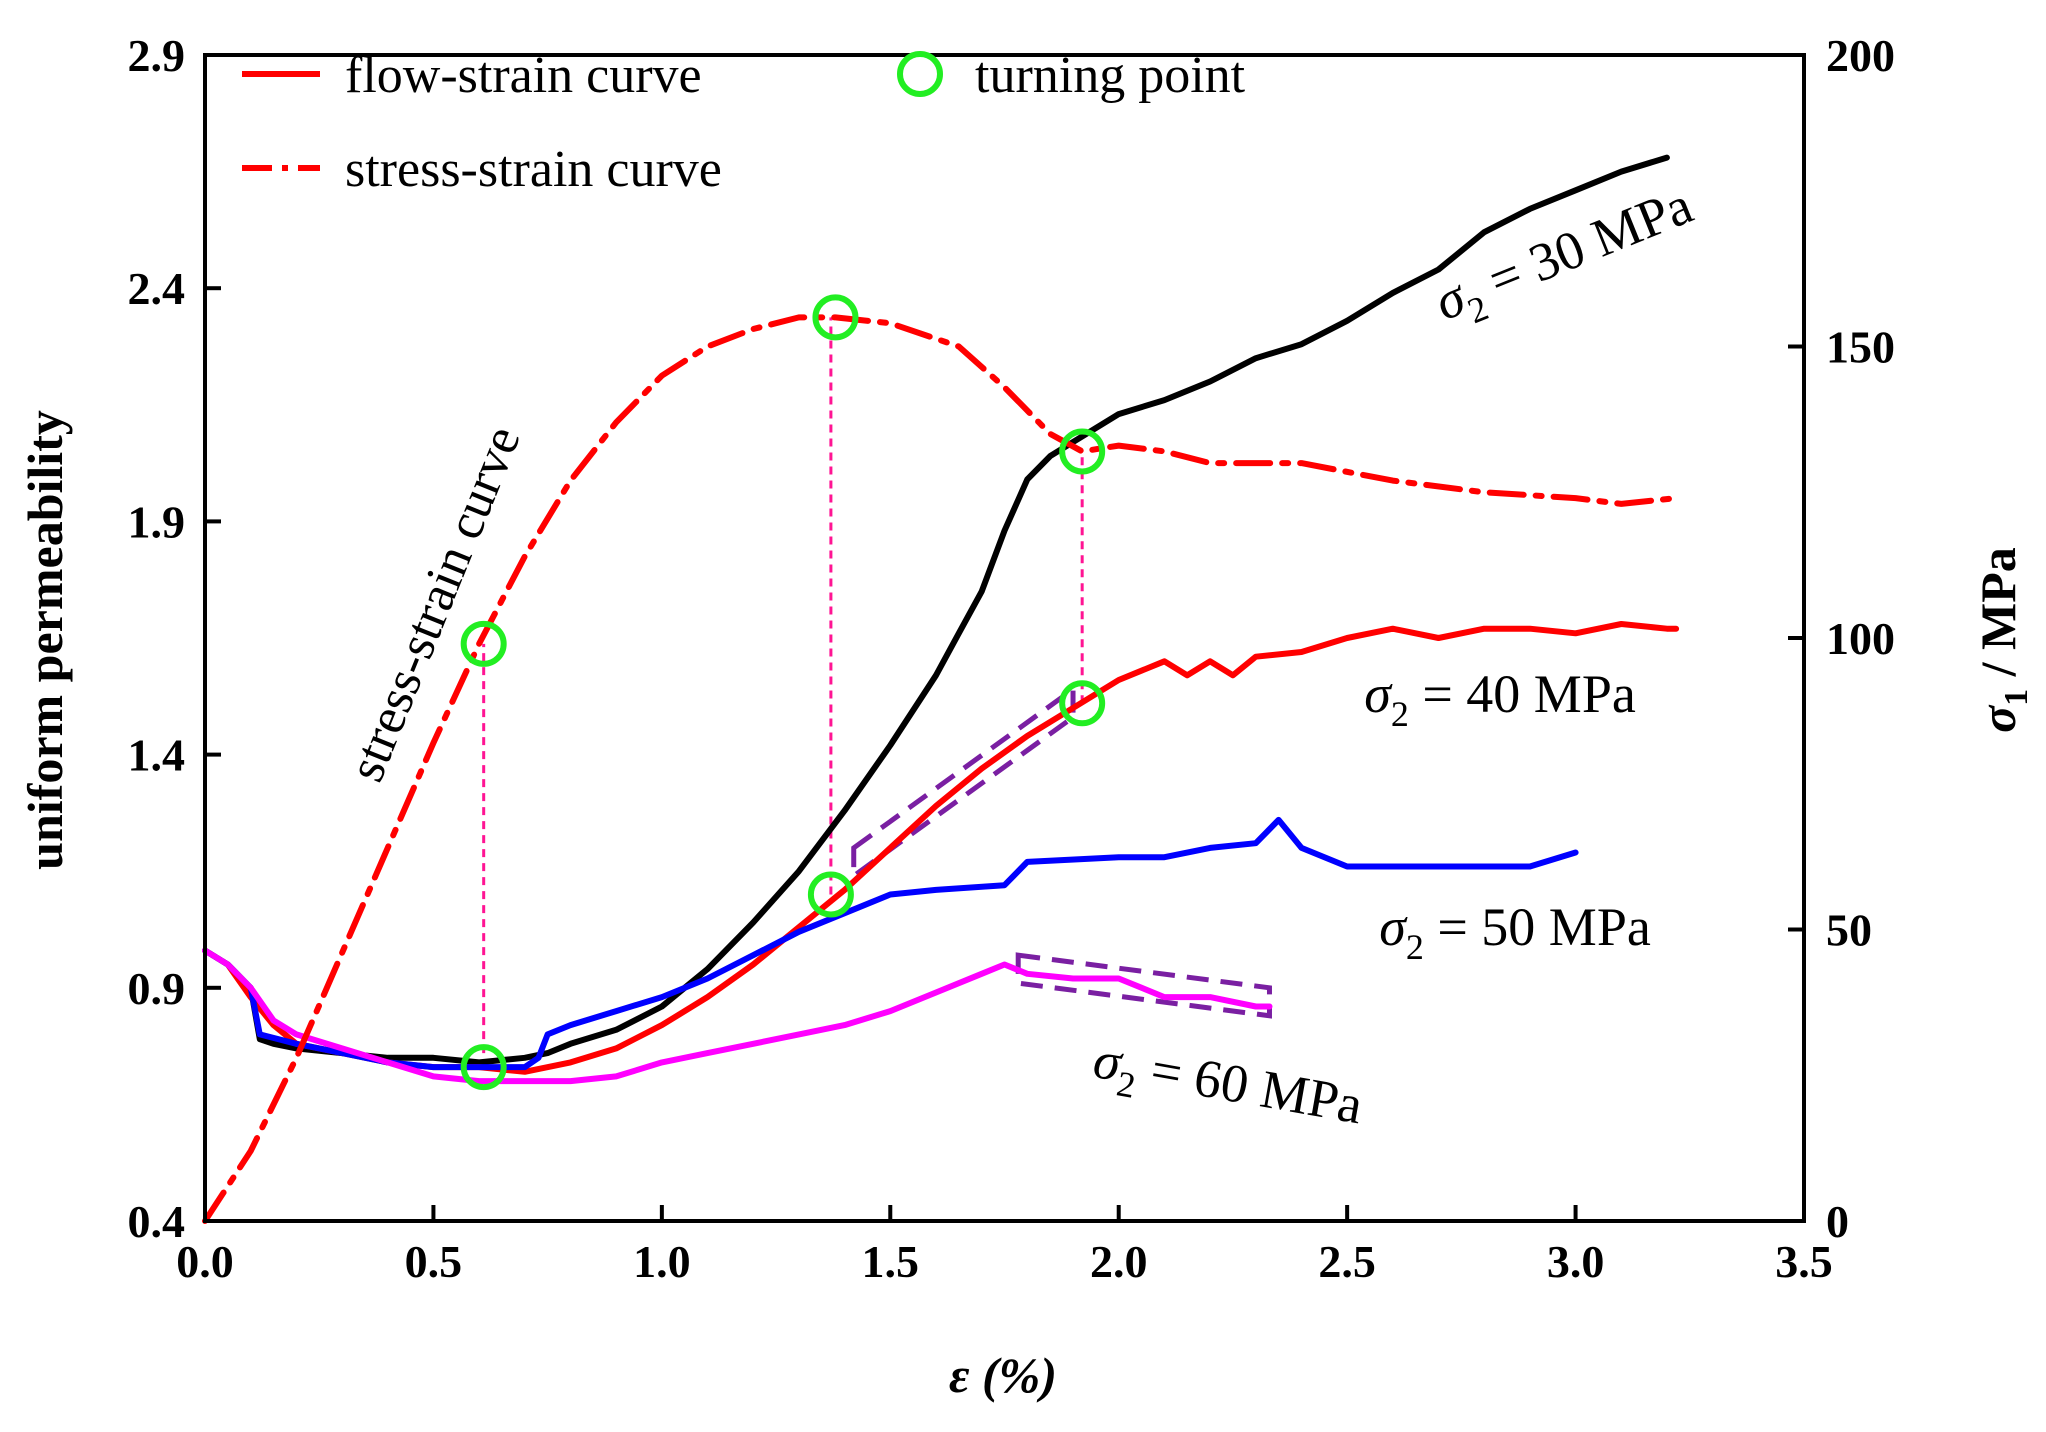 The width and height of the screenshot is (2046, 1432). Describe the element at coordinates (1227, 1087) in the screenshot. I see `series-label-60-mpa: σ2 = 60 MPa` at that location.